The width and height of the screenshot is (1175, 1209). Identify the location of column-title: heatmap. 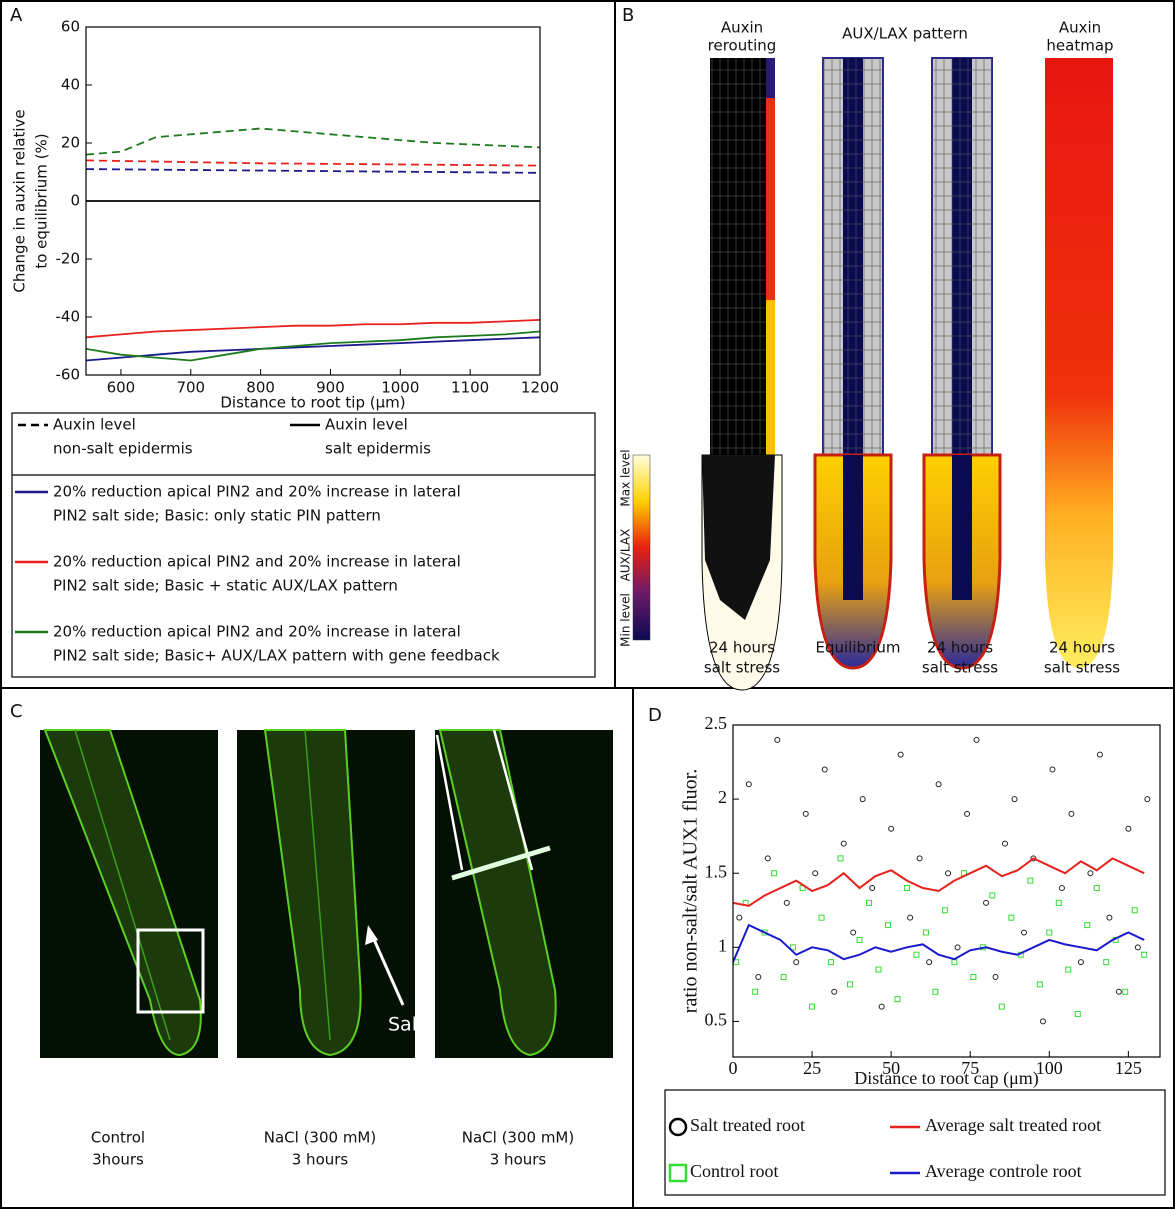
(1079, 46).